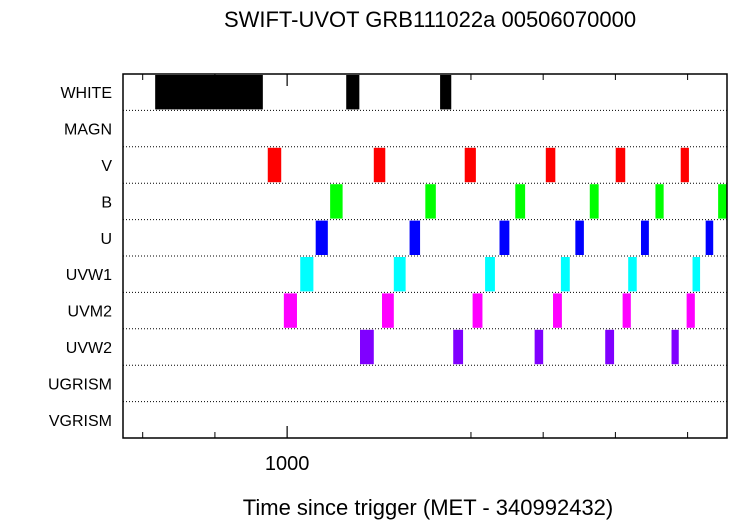 Image resolution: width=730 pixels, height=522 pixels. What do you see at coordinates (89, 275) in the screenshot?
I see `filter-label-uvw1: UVW1` at bounding box center [89, 275].